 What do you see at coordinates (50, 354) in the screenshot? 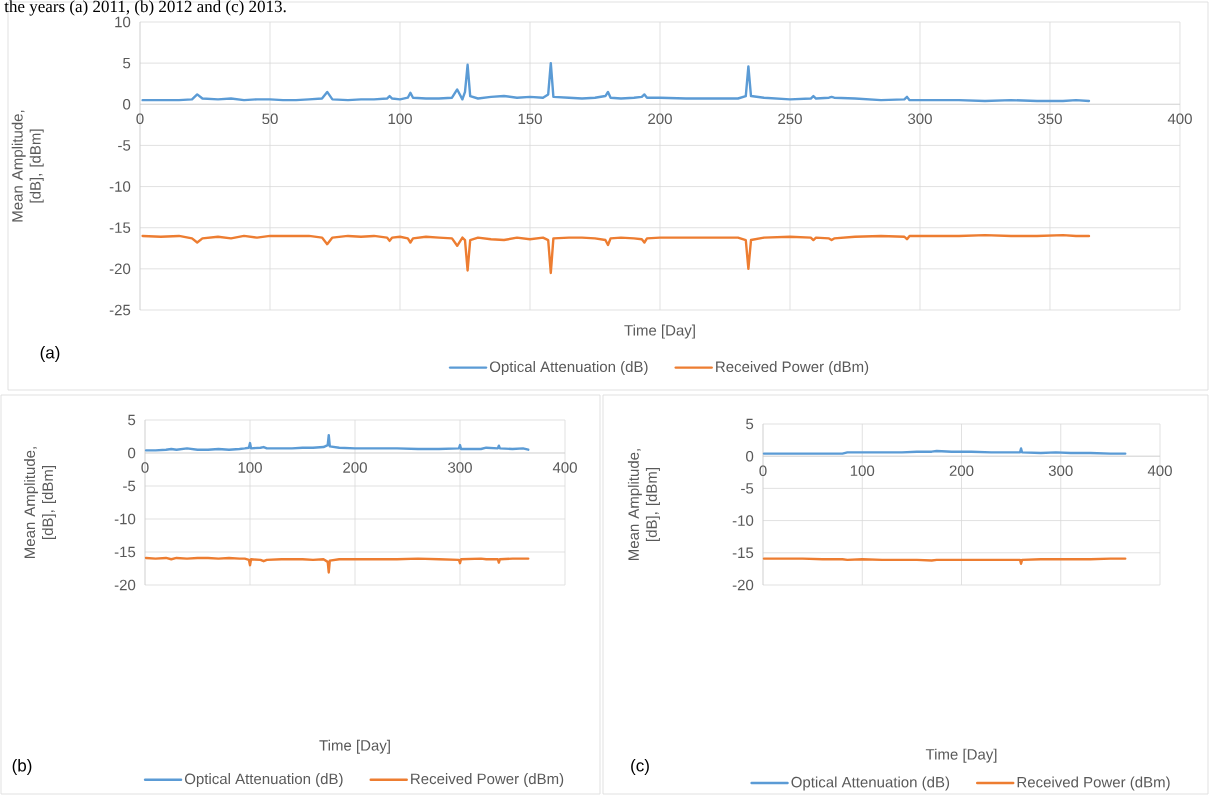
I see `text: (a)` at bounding box center [50, 354].